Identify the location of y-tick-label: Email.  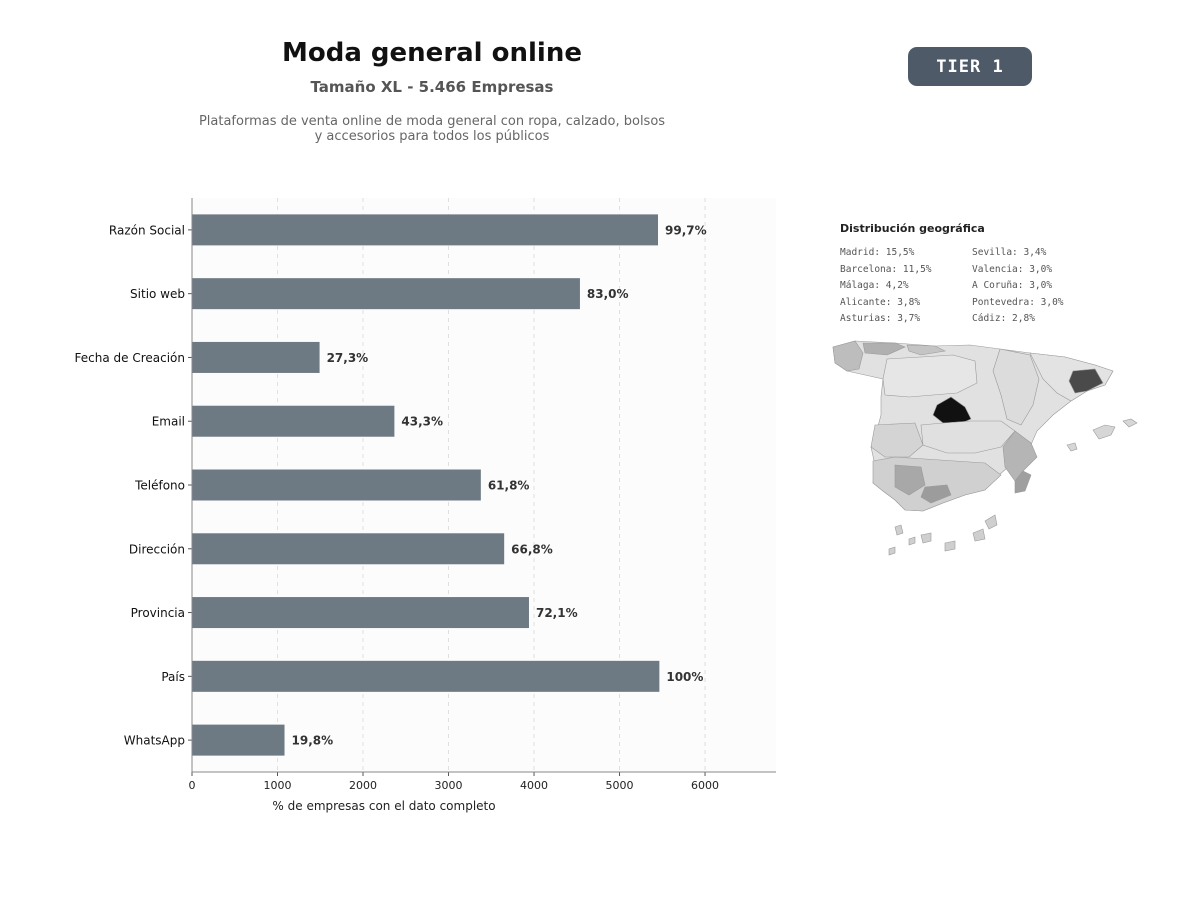
(168, 422).